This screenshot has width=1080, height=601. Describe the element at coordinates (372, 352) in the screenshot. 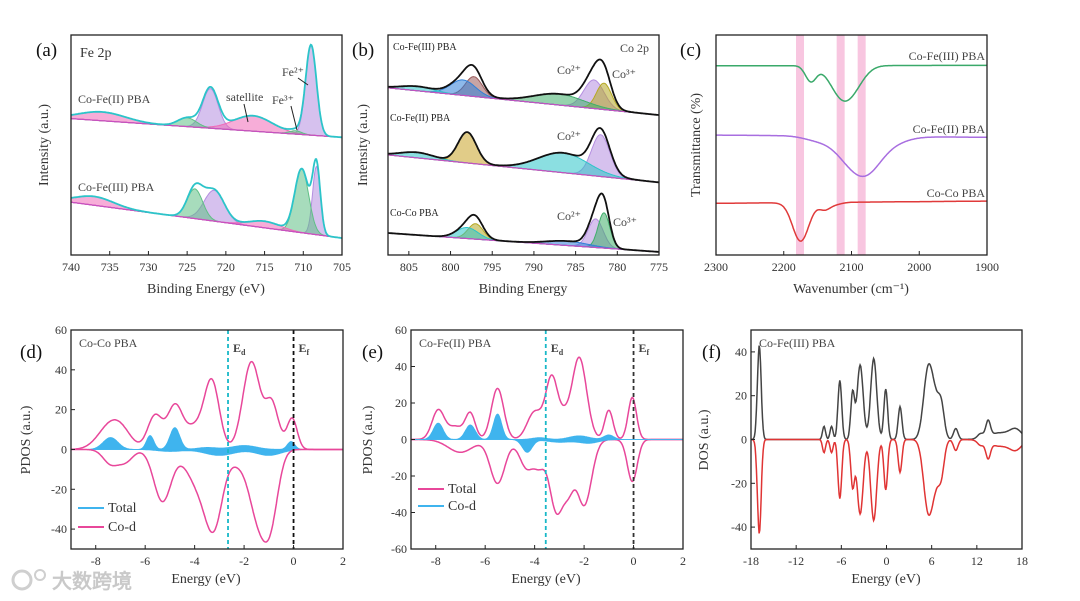

I see `panel-label: (e)` at that location.